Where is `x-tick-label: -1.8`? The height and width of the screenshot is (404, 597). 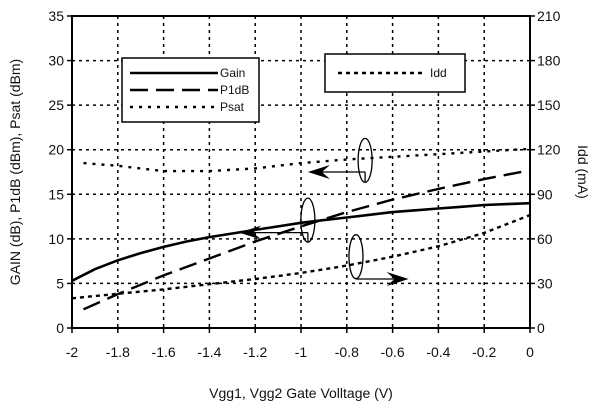 x-tick-label: -1.8 is located at coordinates (118, 352).